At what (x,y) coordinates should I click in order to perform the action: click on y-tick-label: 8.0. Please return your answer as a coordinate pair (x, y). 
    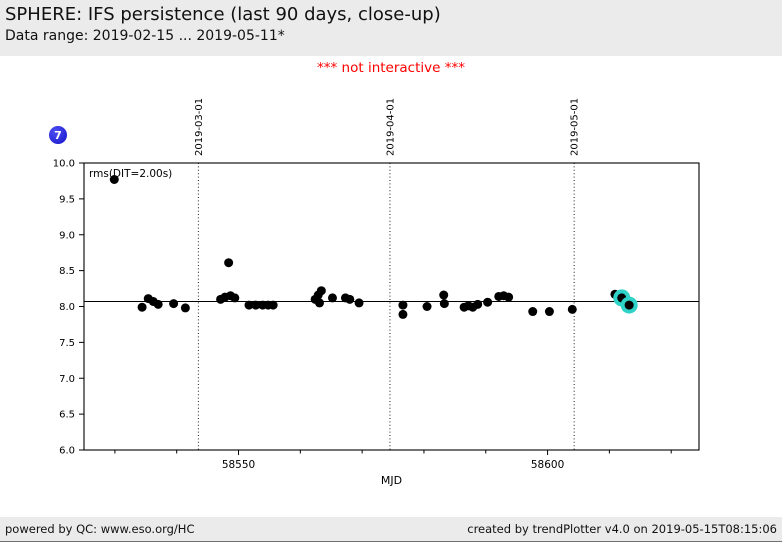
    Looking at the image, I should click on (67, 307).